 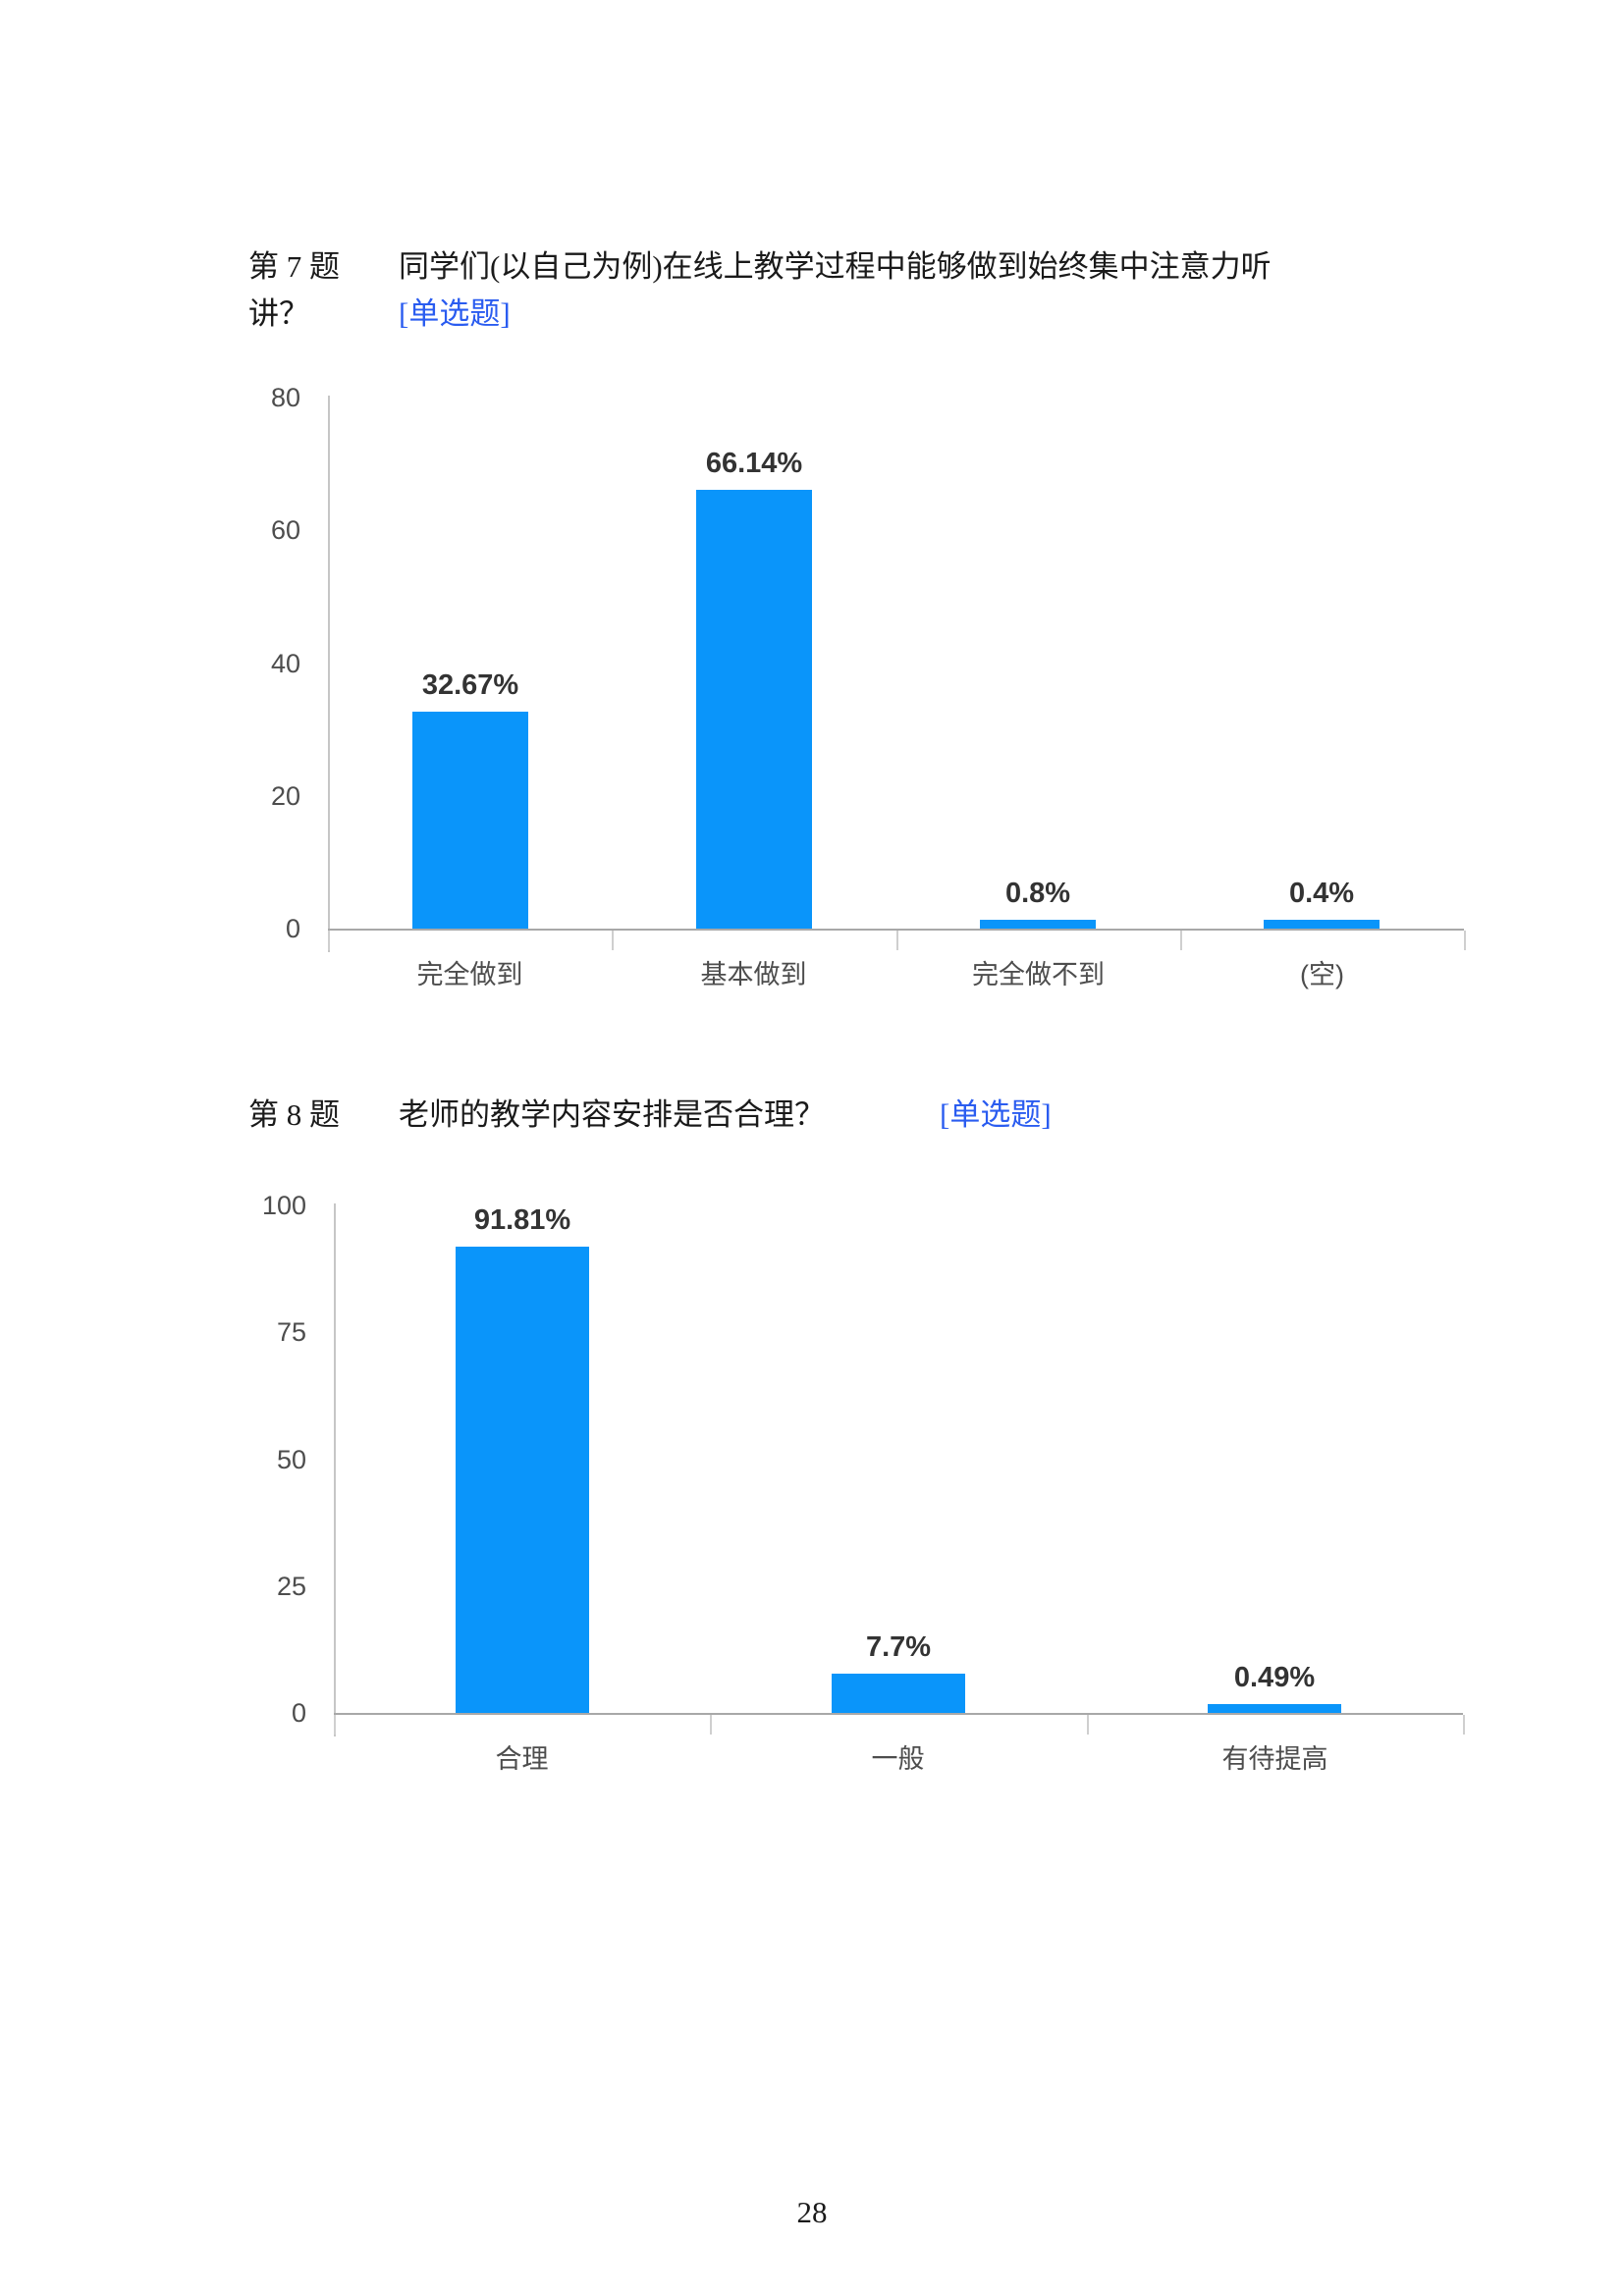 What do you see at coordinates (1322, 924) in the screenshot?
I see `bar-(空)` at bounding box center [1322, 924].